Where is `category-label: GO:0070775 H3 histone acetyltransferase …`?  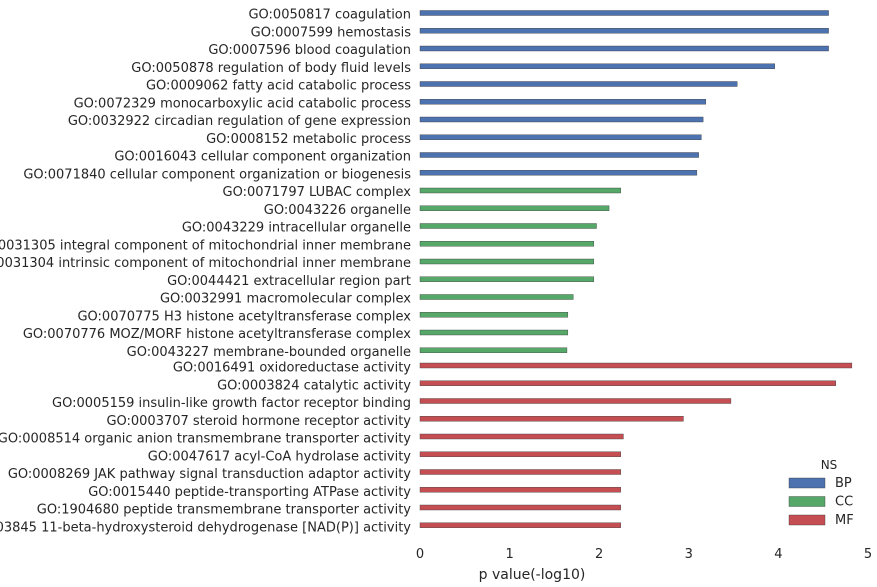 category-label: GO:0070775 H3 histone acetyltransferase … is located at coordinates (244, 316).